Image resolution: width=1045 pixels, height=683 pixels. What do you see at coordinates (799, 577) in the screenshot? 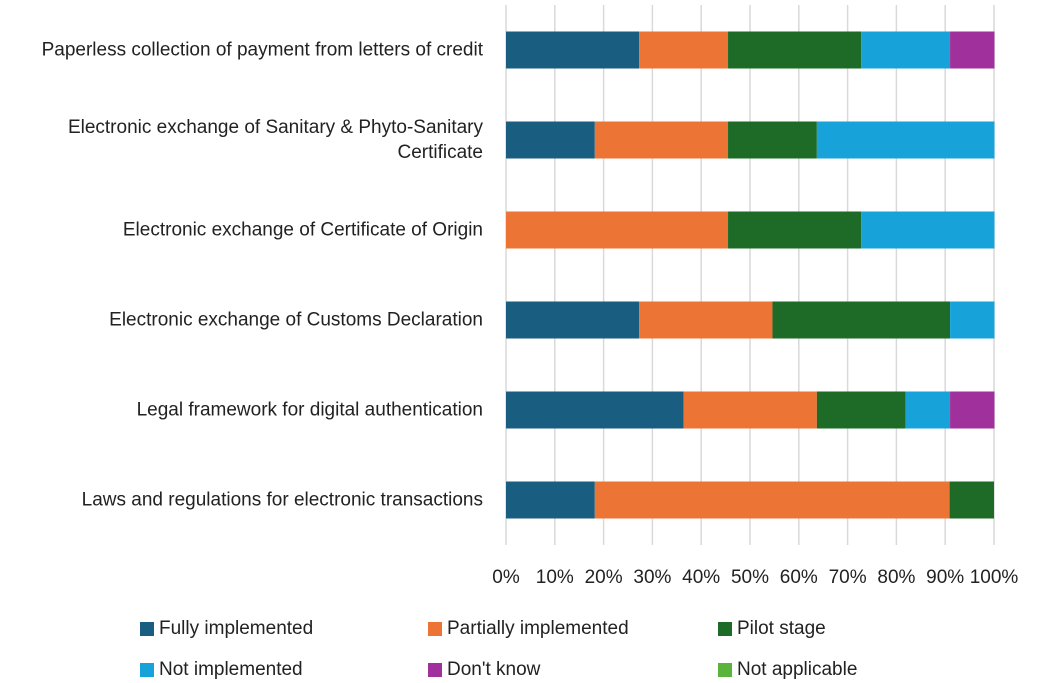
I see `x-tick-label: 60%` at bounding box center [799, 577].